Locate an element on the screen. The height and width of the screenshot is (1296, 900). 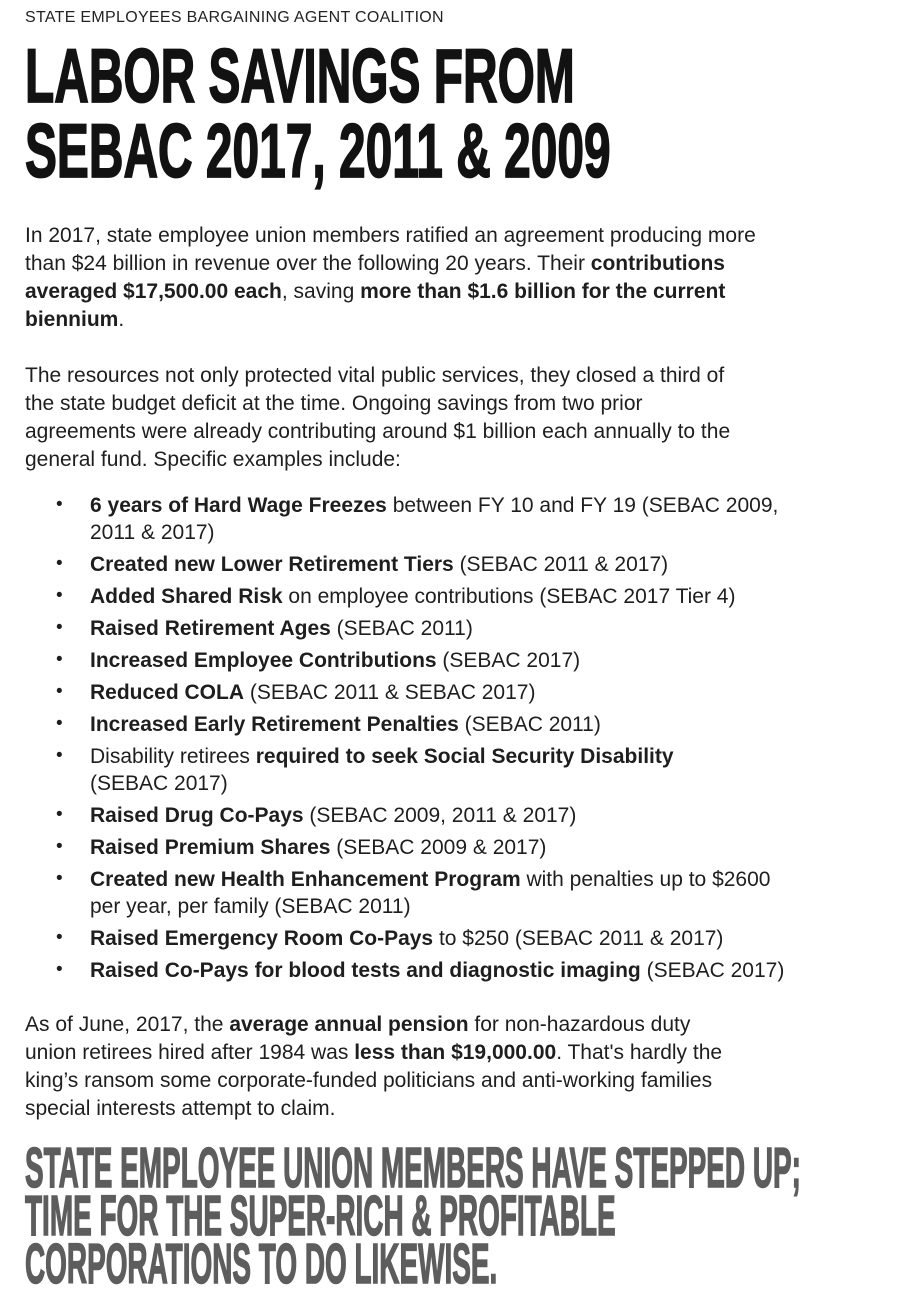
footer-line-3-text: CORPORATIONS TO DO LIKEWISE. is located at coordinates (261, 1264).